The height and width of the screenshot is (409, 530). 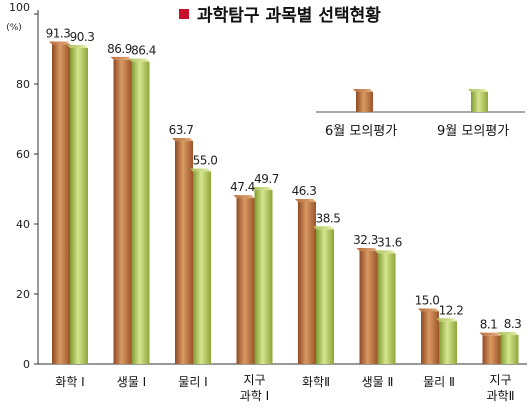 What do you see at coordinates (451, 310) in the screenshot?
I see `bar-value-label: 12.2` at bounding box center [451, 310].